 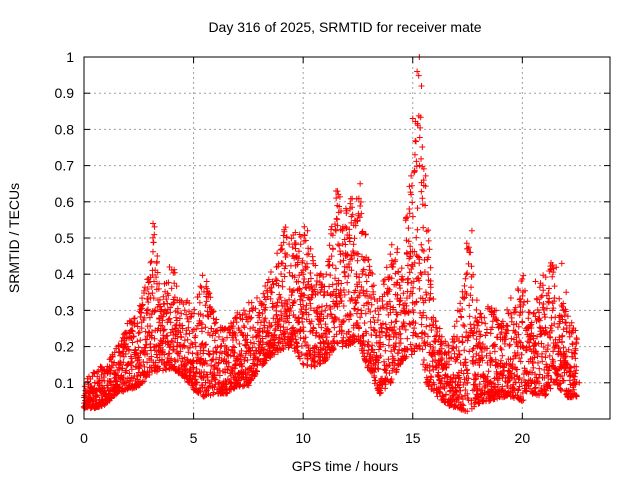 I want to click on x-tick-label: 0, so click(x=84, y=438).